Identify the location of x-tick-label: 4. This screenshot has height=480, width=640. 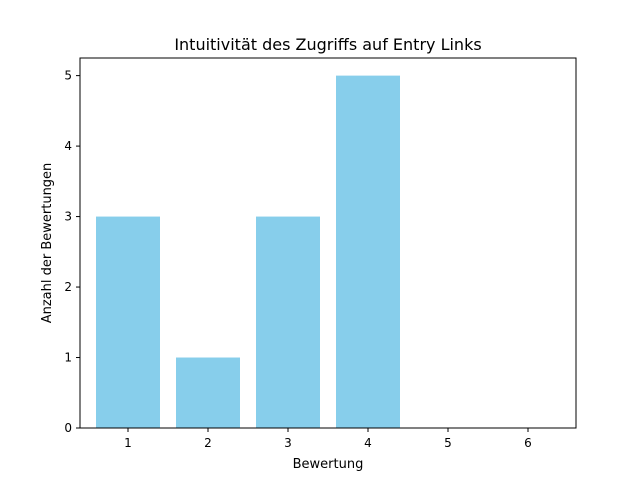
(368, 443).